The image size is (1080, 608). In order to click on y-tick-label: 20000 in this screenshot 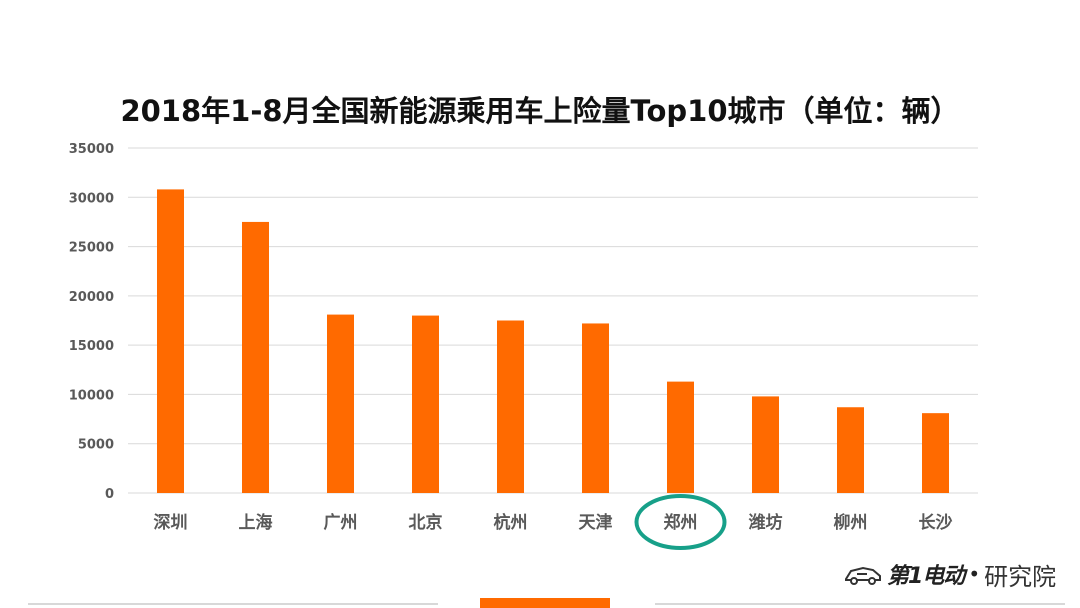, I will do `click(91, 297)`.